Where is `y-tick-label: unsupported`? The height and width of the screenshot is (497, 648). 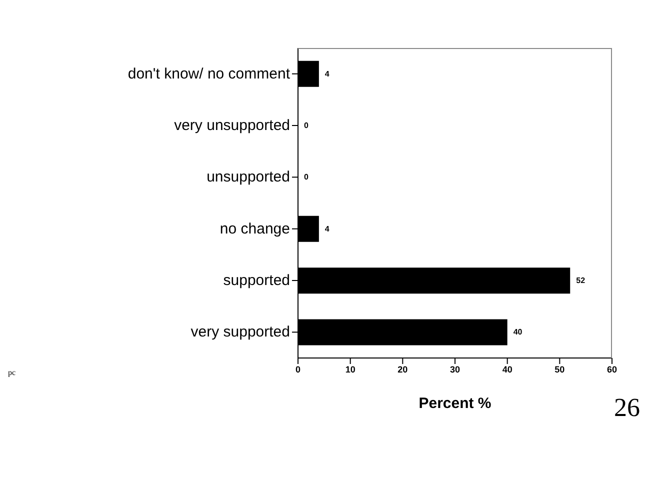 y-tick-label: unsupported is located at coordinates (248, 177).